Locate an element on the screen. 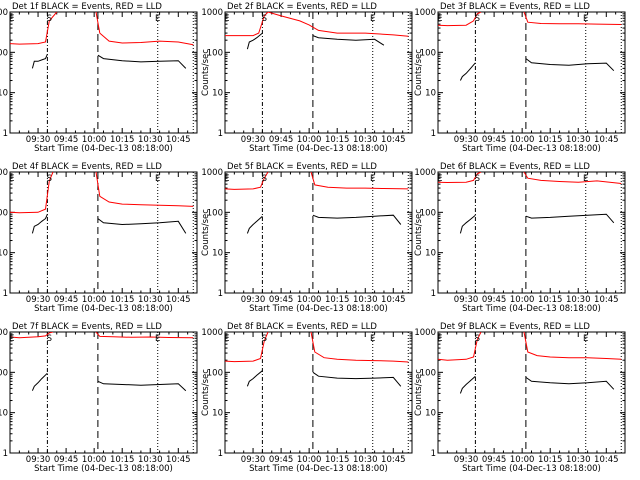  panel-title: Det 8f BLACK = Events, RED = LLD is located at coordinates (302, 327).